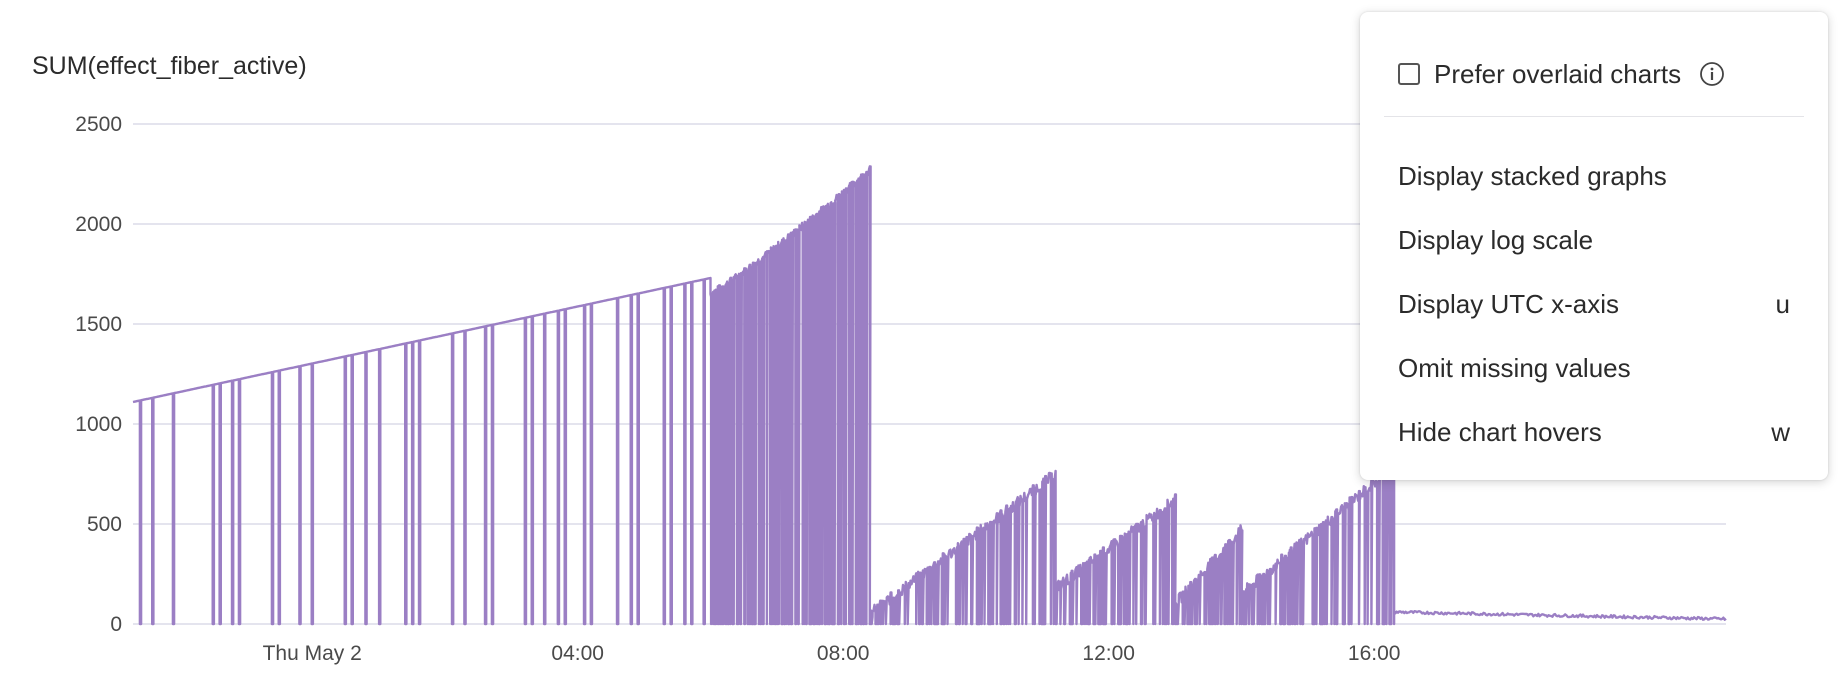 This screenshot has height=700, width=1848. Describe the element at coordinates (104, 524) in the screenshot. I see `y-tick-label: 500` at that location.